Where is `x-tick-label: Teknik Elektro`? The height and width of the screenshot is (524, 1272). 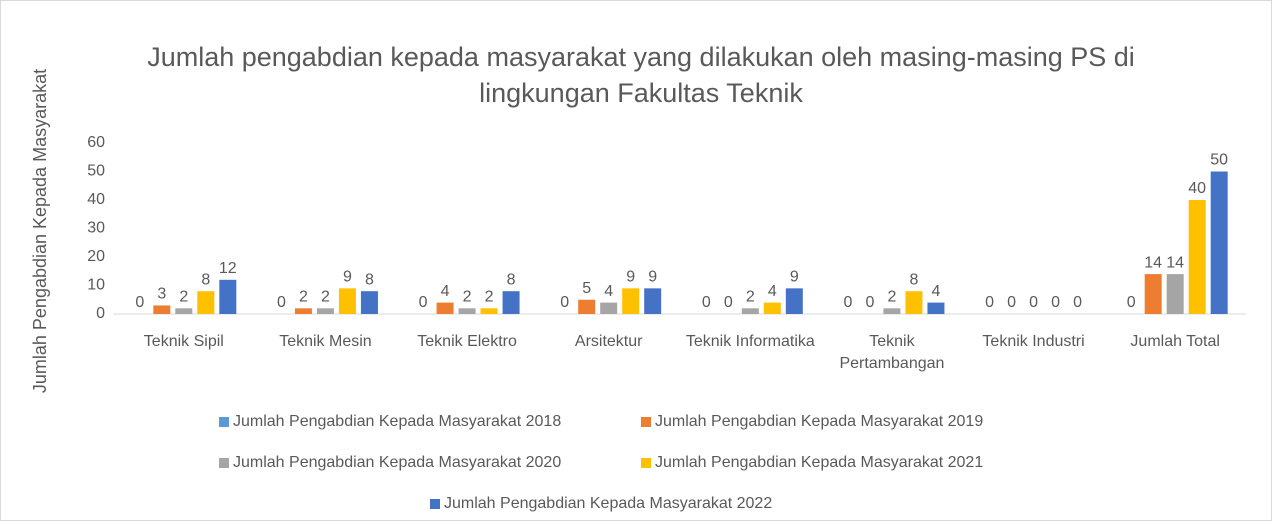
x-tick-label: Teknik Elektro is located at coordinates (467, 341).